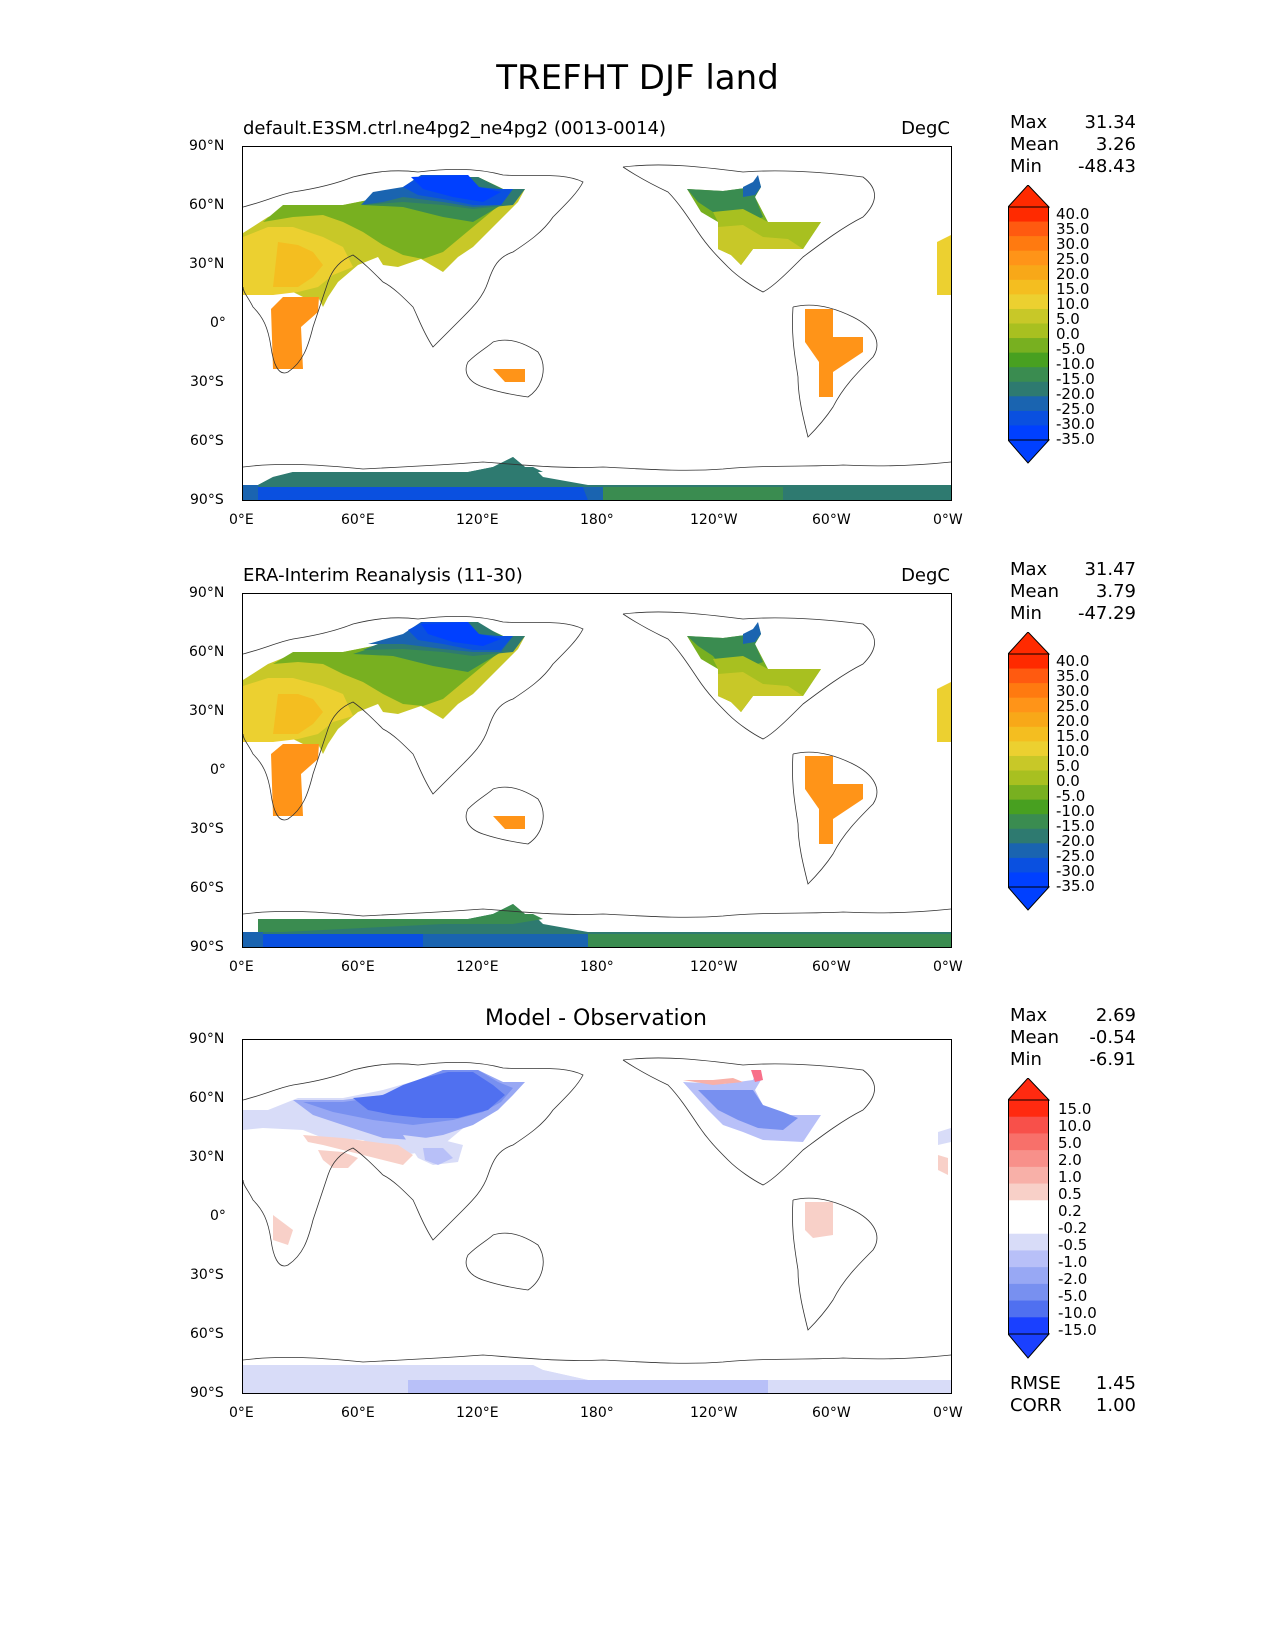 The height and width of the screenshot is (1650, 1275). I want to click on panel-3-title: Model - Observation, so click(596, 1018).